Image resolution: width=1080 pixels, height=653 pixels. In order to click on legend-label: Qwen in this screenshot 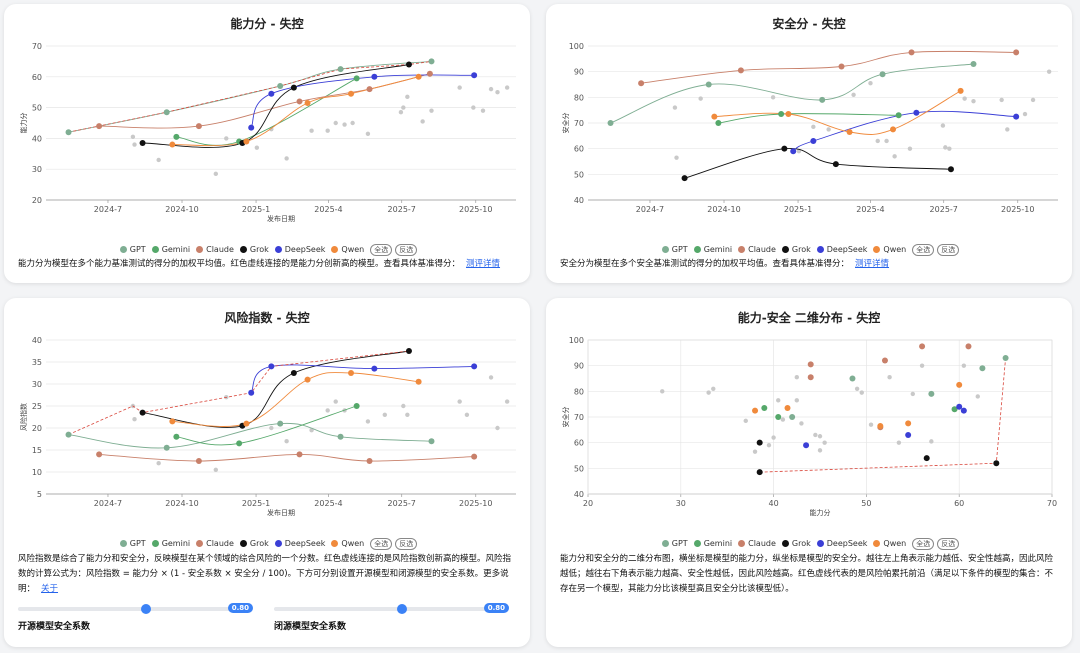, I will do `click(353, 249)`.